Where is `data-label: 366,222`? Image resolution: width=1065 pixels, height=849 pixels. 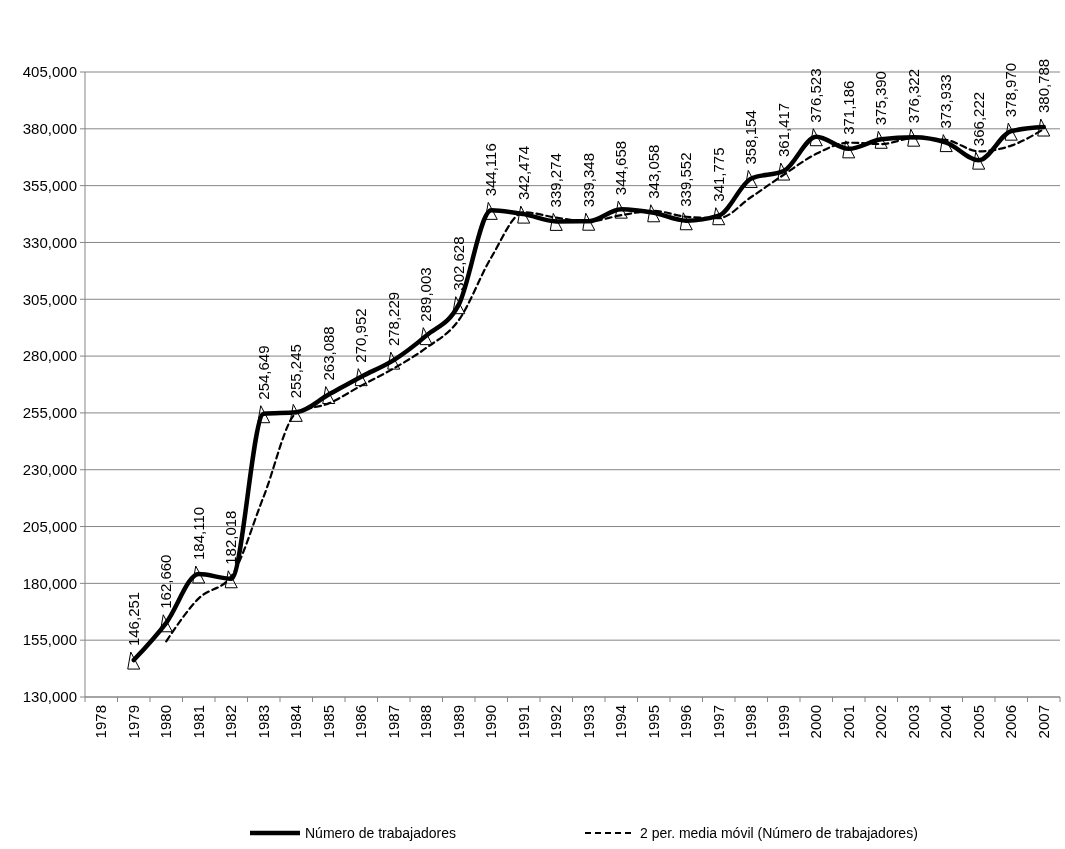 data-label: 366,222 is located at coordinates (978, 119).